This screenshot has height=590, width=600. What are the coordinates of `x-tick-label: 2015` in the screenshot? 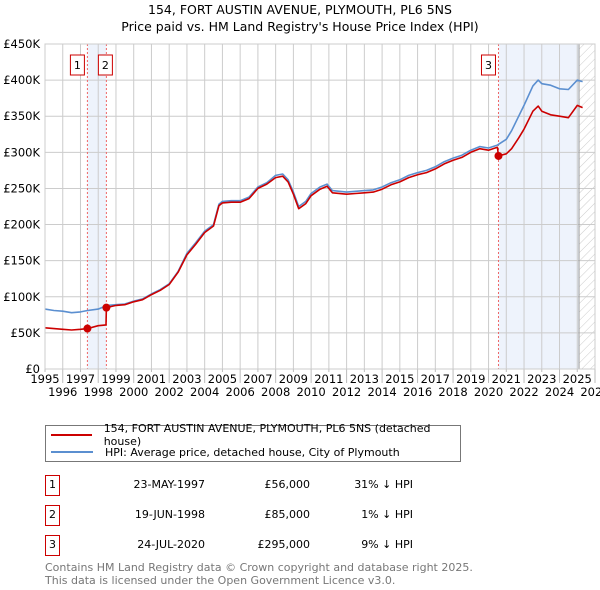 It's located at (399, 379).